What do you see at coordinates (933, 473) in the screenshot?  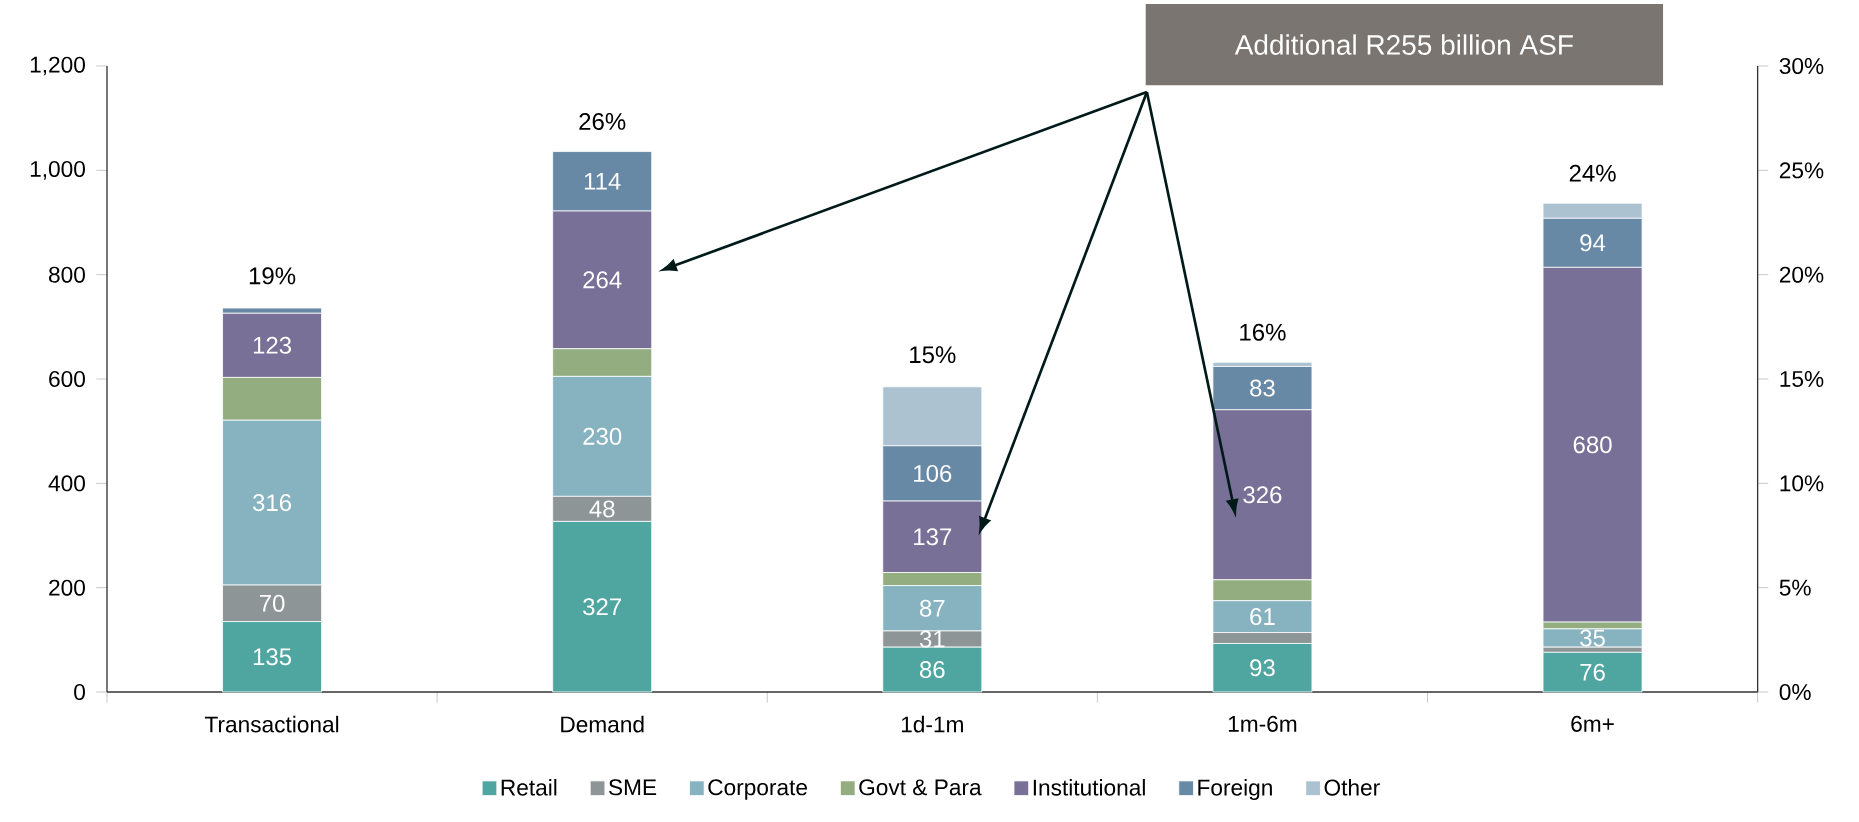 I see `data-label: 106` at bounding box center [933, 473].